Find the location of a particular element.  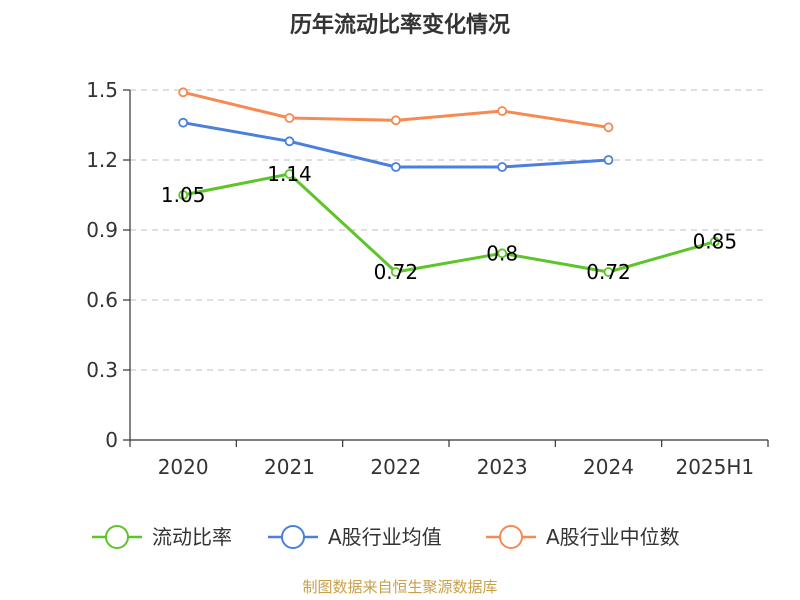

series-line is located at coordinates (449, 223).